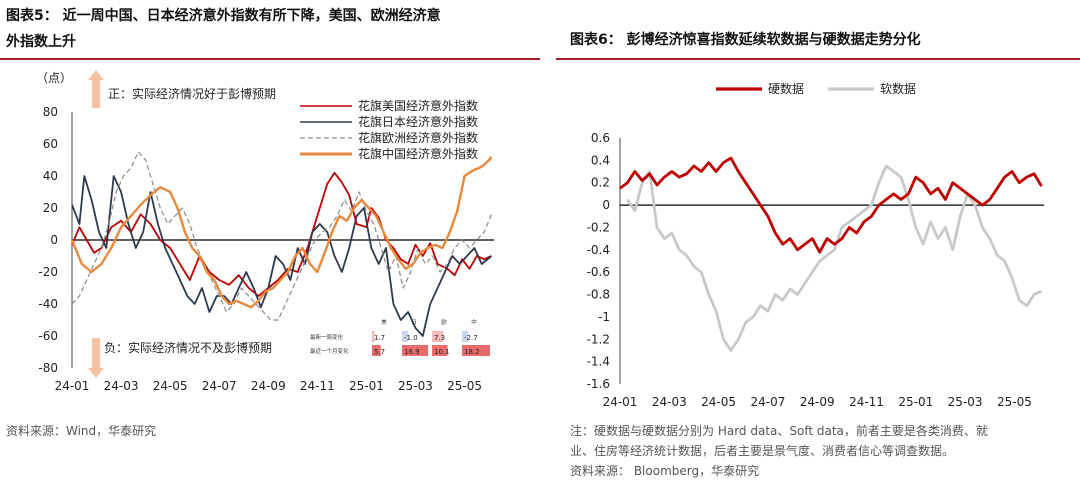 The height and width of the screenshot is (491, 1080). I want to click on left-y-tick-label: -40, so click(48, 304).